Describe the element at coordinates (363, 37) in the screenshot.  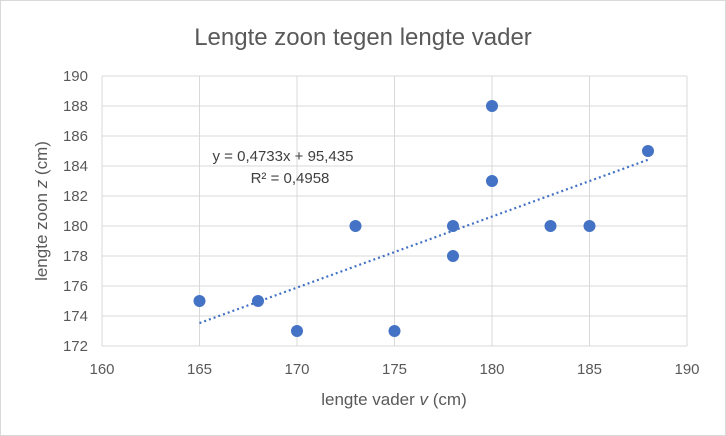
I see `chart-title: Lengte zoon tegen lengte vader` at that location.